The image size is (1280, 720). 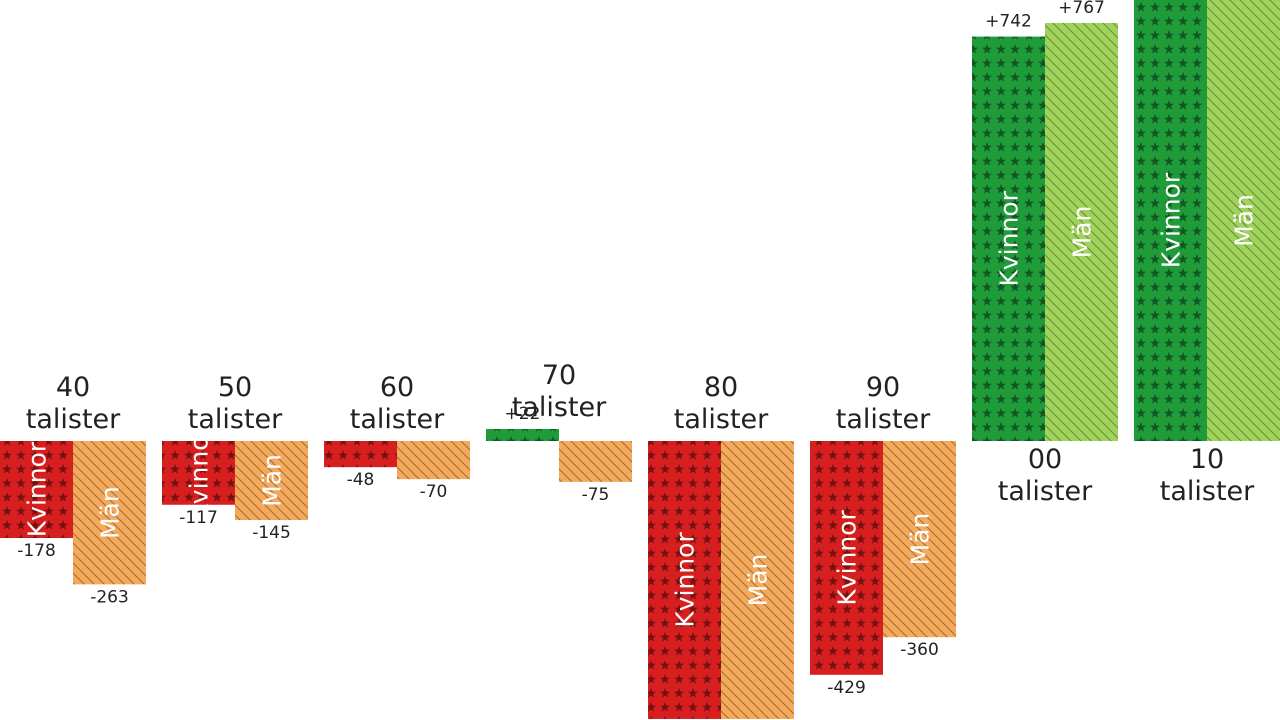 I want to click on series-label-man-6: Män, so click(x=1082, y=232).